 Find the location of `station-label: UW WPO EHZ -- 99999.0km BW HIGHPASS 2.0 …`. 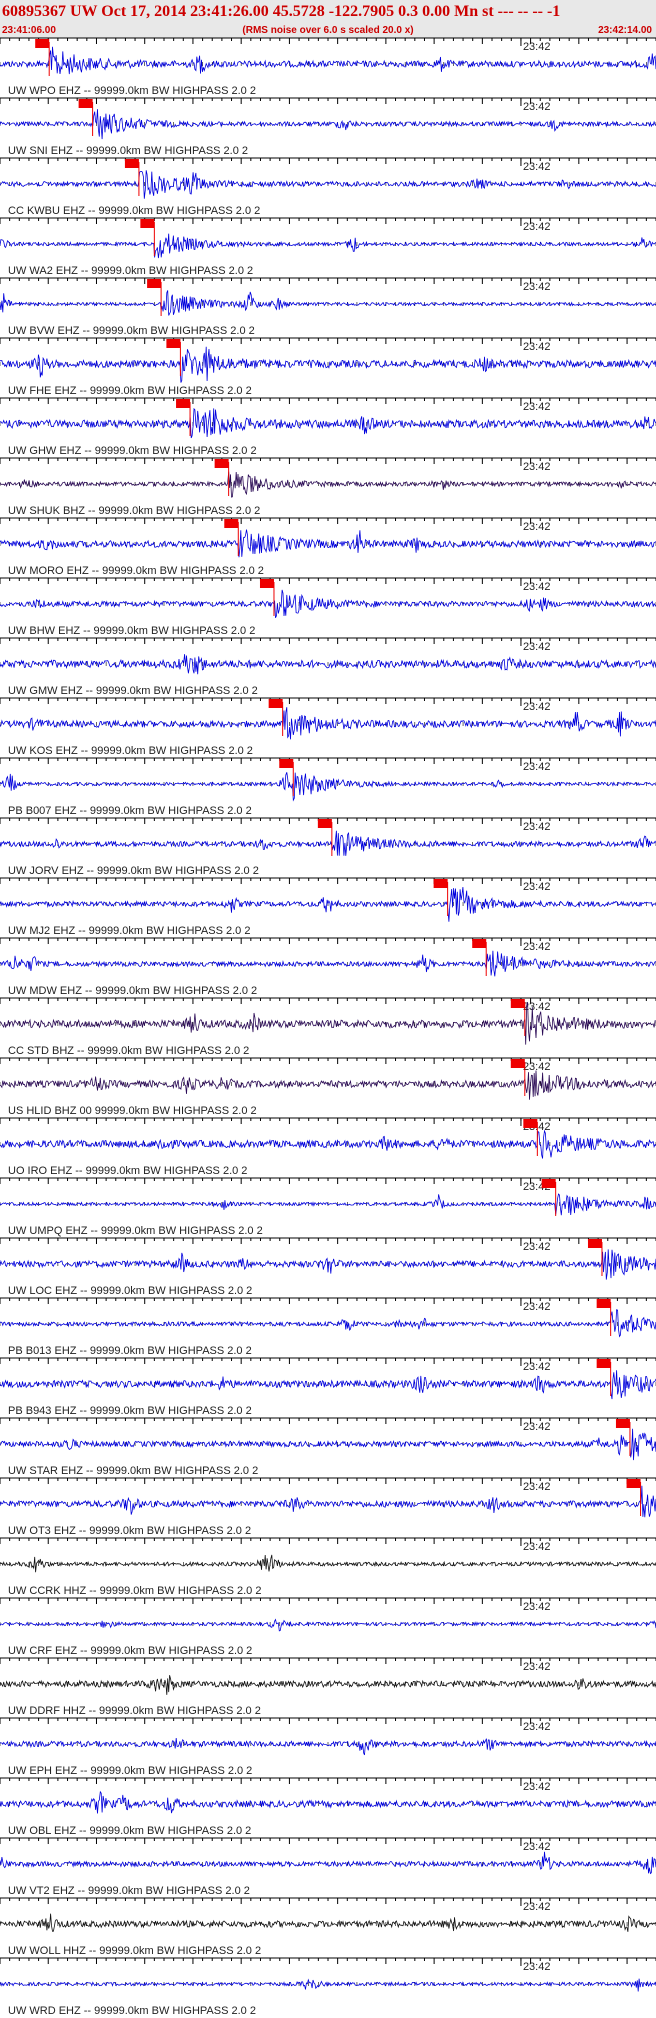

station-label: UW WPO EHZ -- 99999.0km BW HIGHPASS 2.0 … is located at coordinates (132, 91).